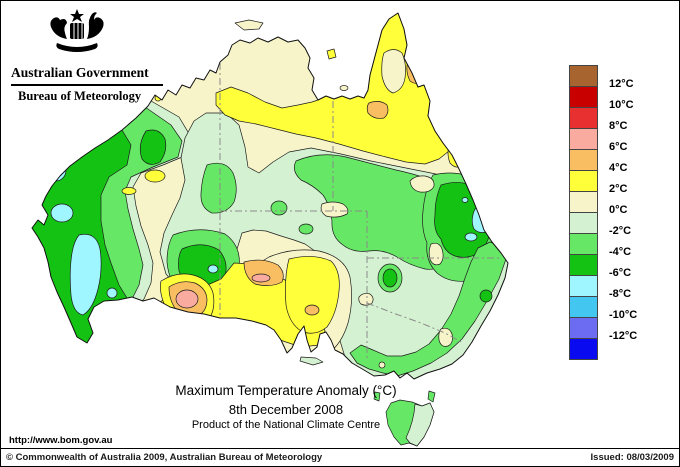 The height and width of the screenshot is (467, 680). Describe the element at coordinates (344, 88) in the screenshot. I see `mornington-island` at that location.